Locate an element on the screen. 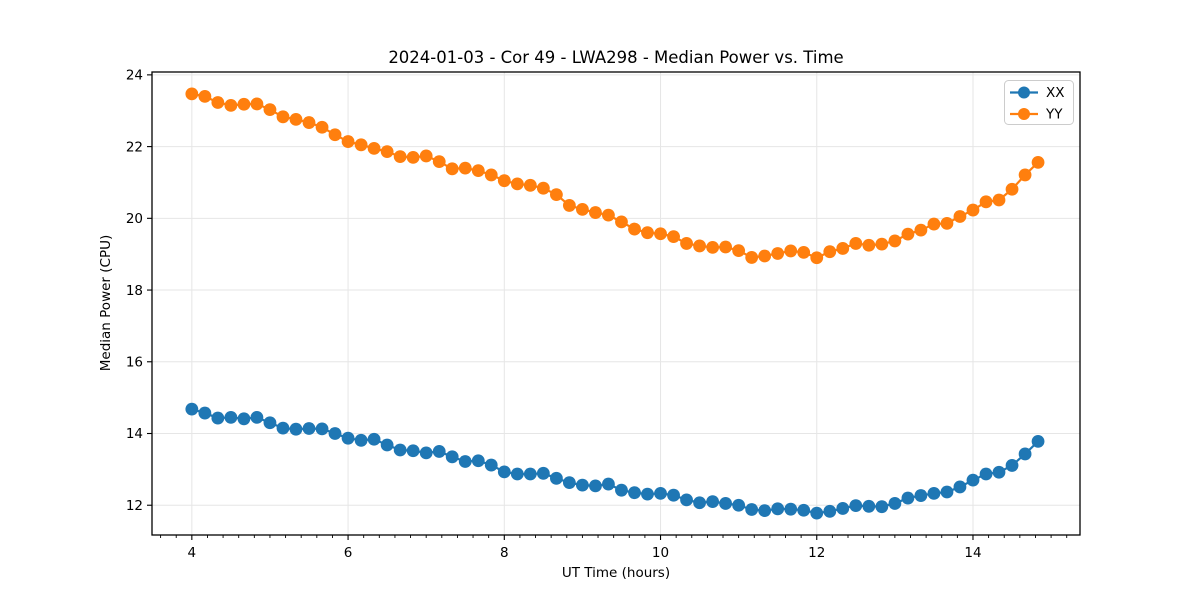 This screenshot has width=1200, height=600. y-axis-tick-label: 22 is located at coordinates (134, 147).